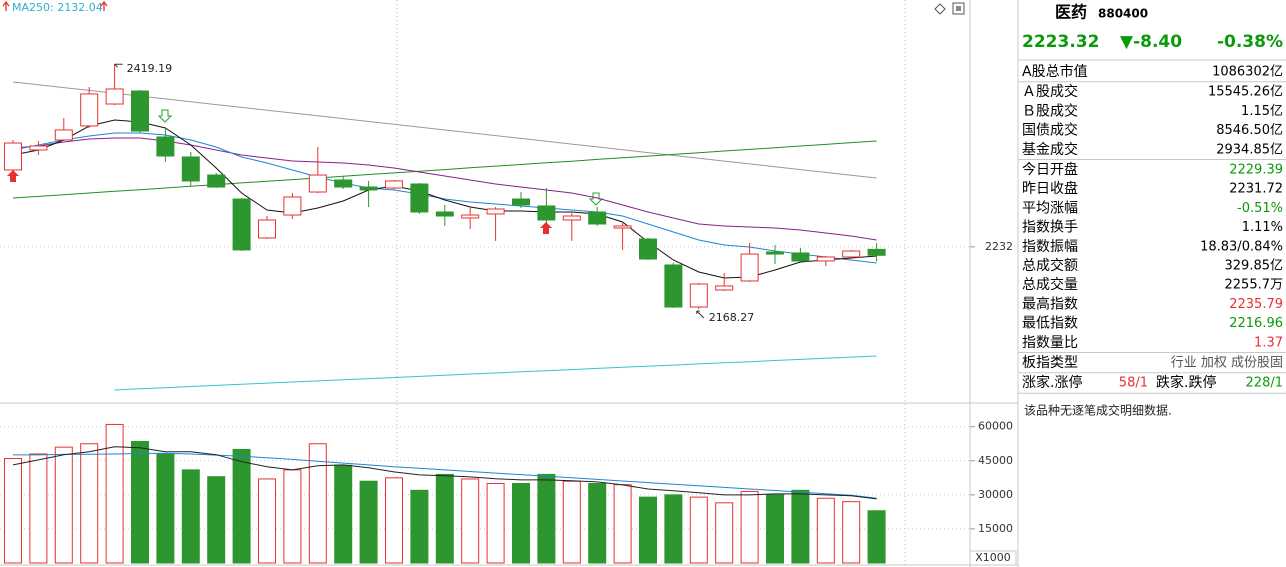  What do you see at coordinates (1262, 227) in the screenshot?
I see `row-value: 1.11%` at bounding box center [1262, 227].